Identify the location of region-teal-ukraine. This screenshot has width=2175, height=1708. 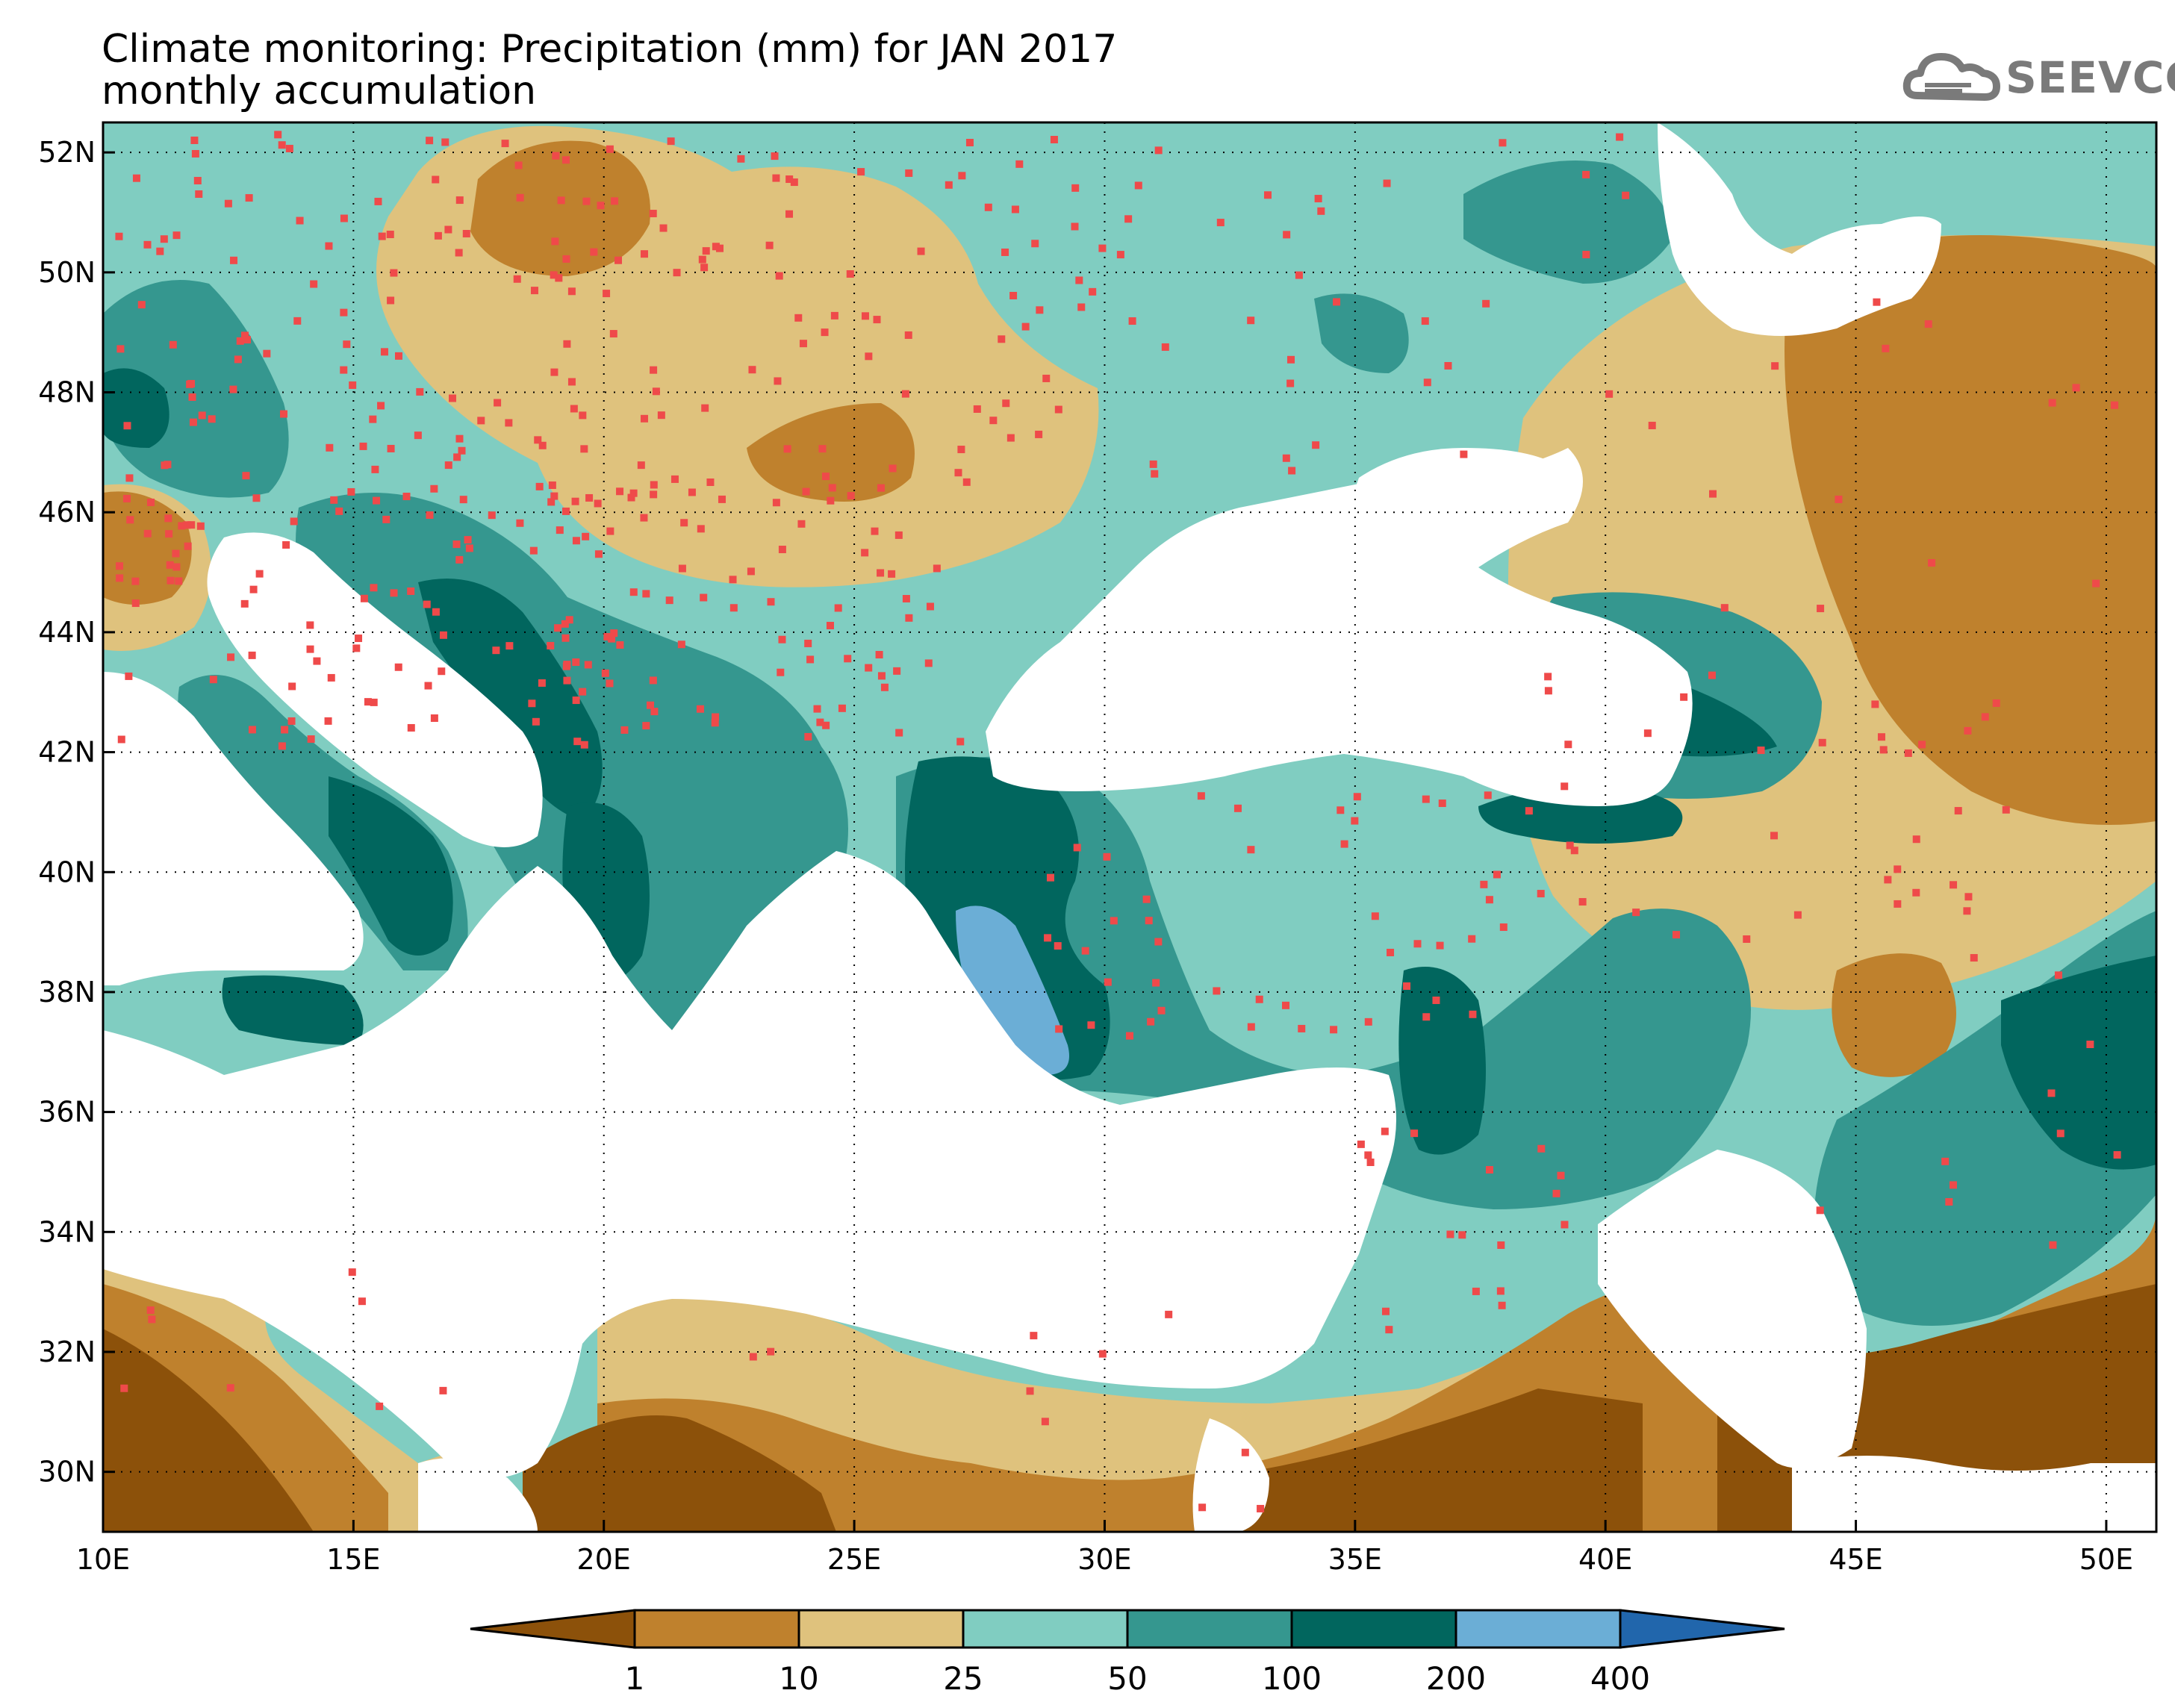
(1361, 333).